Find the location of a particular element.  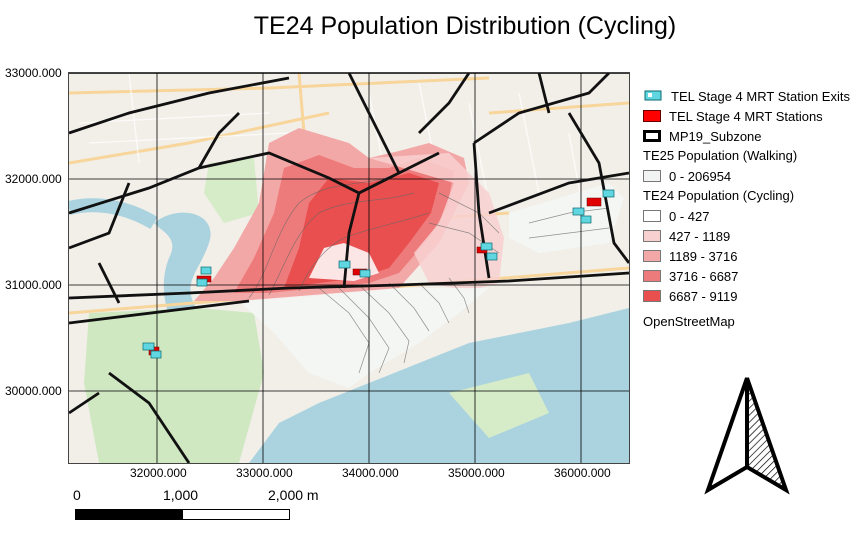

legend-group-title: TE24 Population (Cycling) is located at coordinates (719, 195).